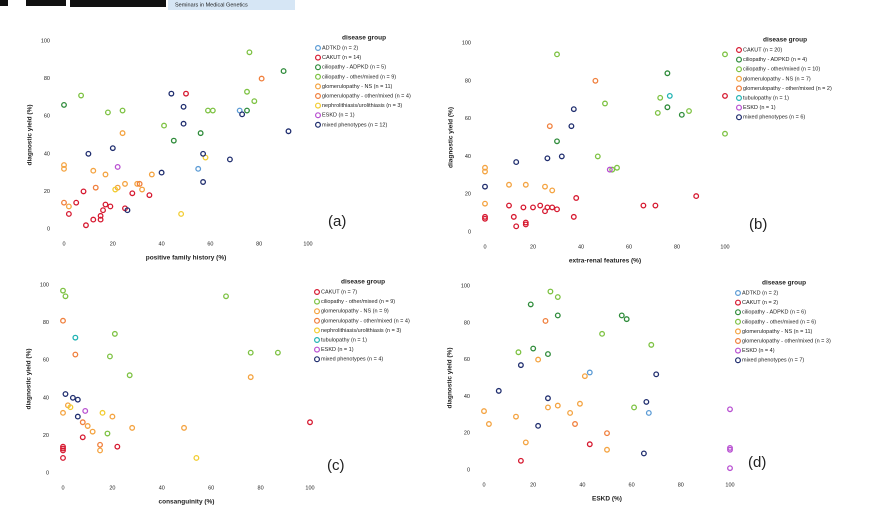 This screenshot has height=524, width=879. I want to click on legend-label: ciliopathy - ADPKD (n = 4), so click(775, 60).